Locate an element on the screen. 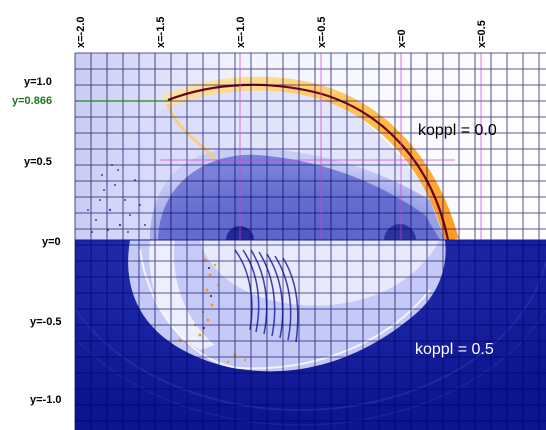 This screenshot has height=430, width=546. y-axis-labels: y=1.0 y=0.866 y=0.5 y=0 y=-0.5 y=-1.0 is located at coordinates (37, 241).